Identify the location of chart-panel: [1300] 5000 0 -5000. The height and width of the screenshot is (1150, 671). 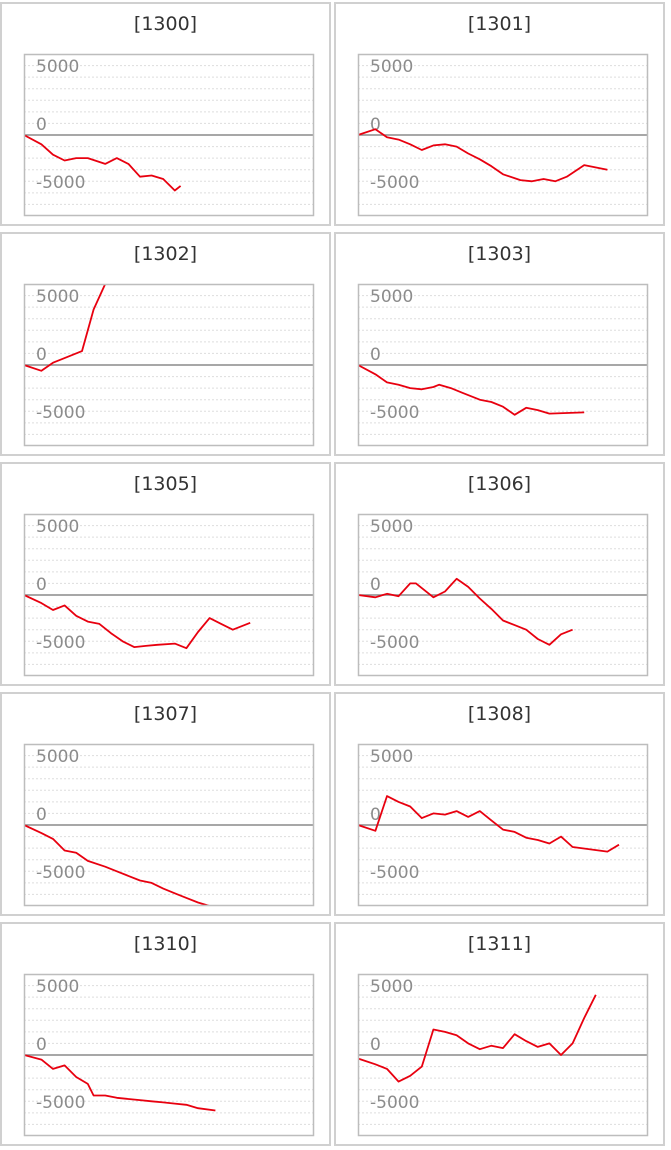
(165, 114).